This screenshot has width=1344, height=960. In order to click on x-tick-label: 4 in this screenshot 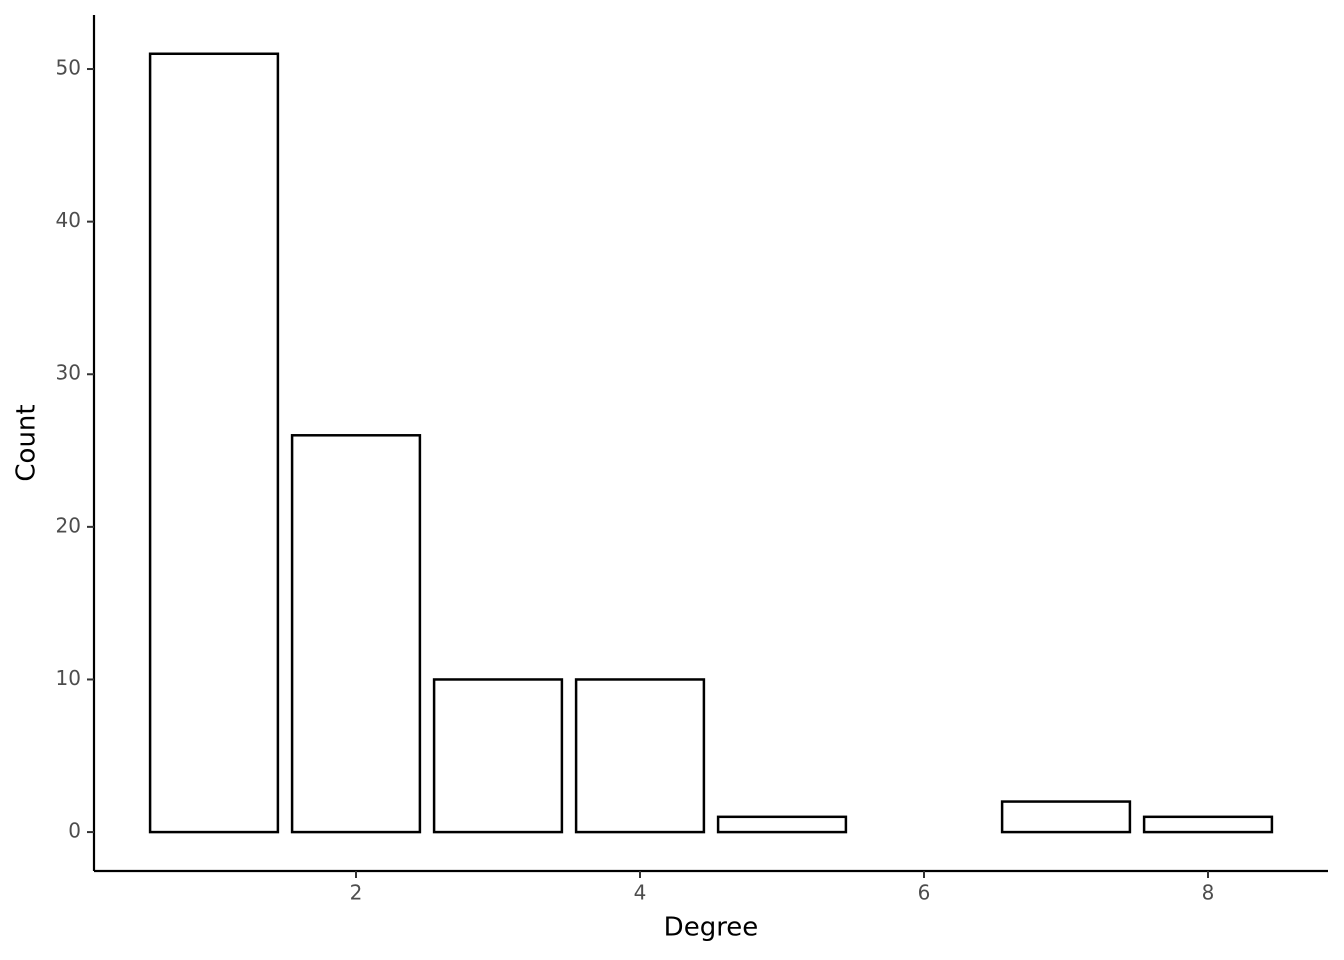, I will do `click(640, 893)`.